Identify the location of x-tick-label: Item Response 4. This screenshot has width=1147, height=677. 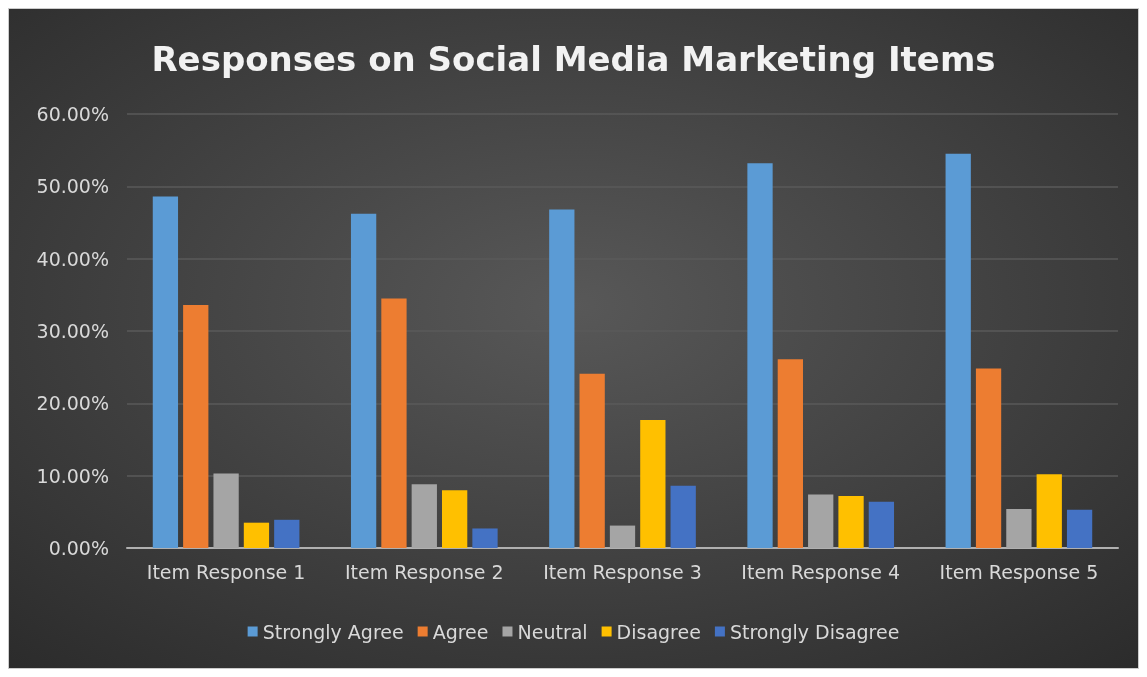
(821, 571).